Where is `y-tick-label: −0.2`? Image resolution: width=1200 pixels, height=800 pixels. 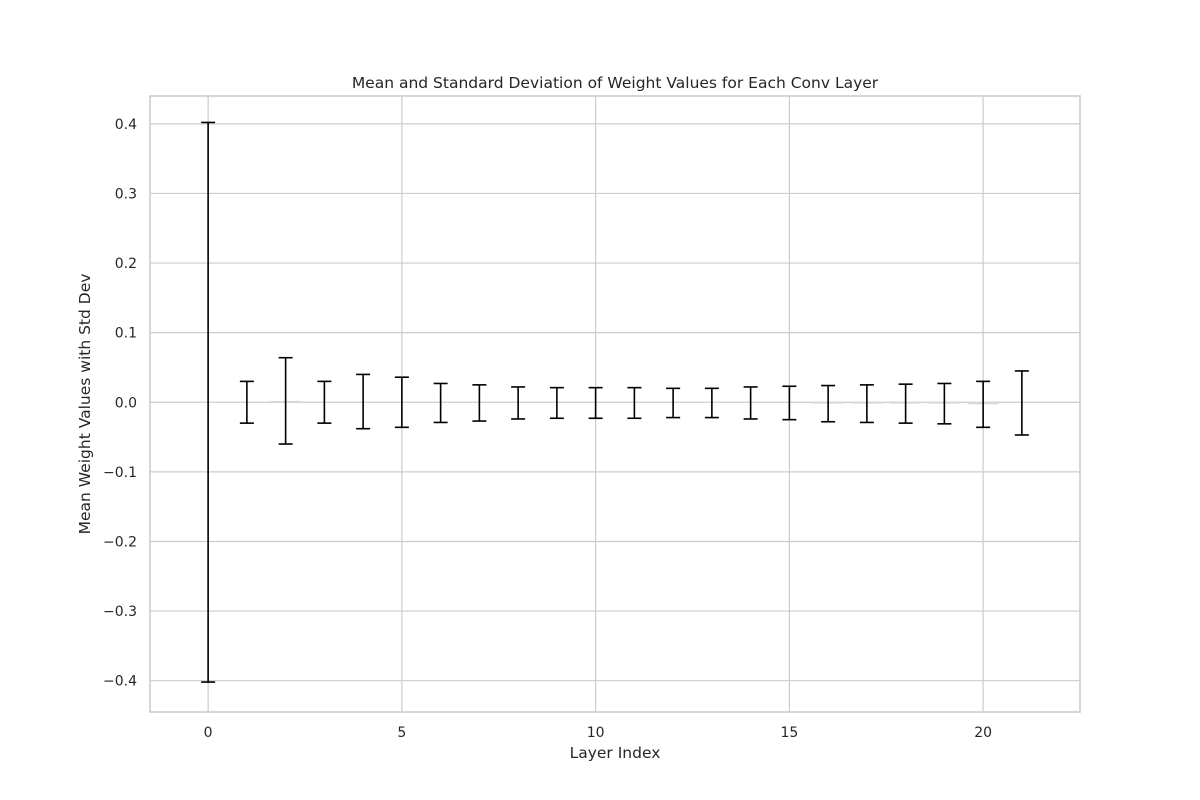 y-tick-label: −0.2 is located at coordinates (120, 542).